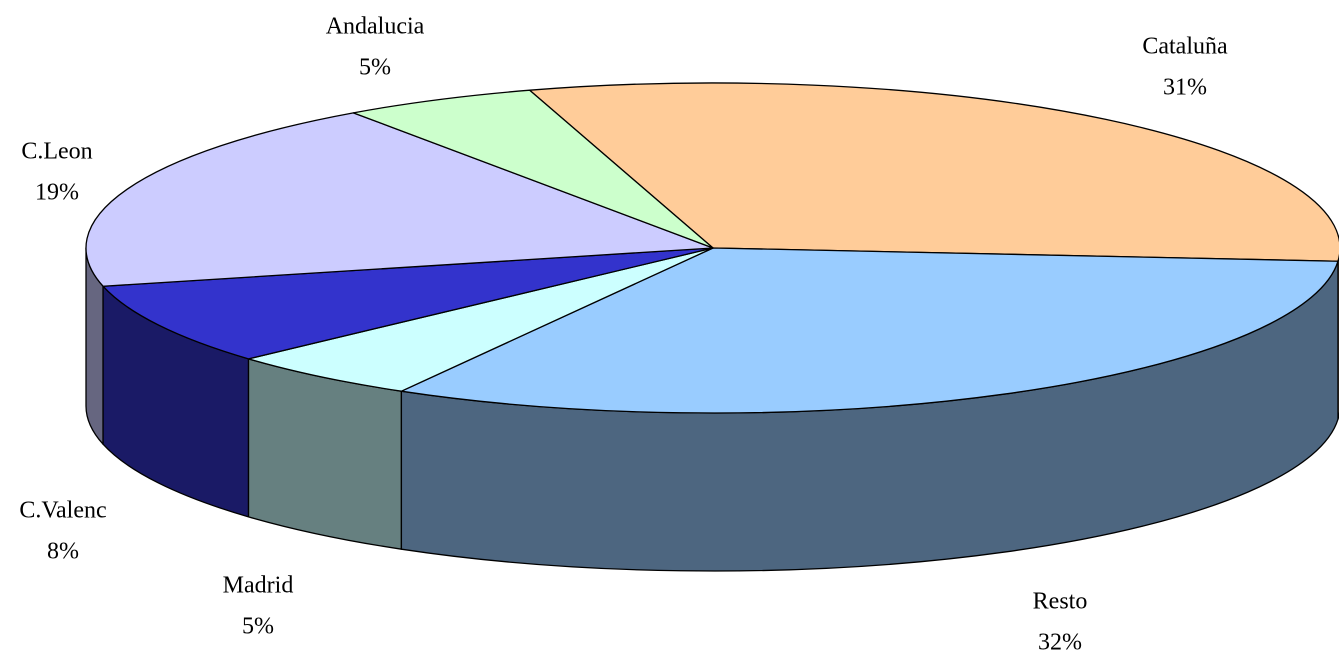 The width and height of the screenshot is (1339, 656). Describe the element at coordinates (1060, 602) in the screenshot. I see `slice-label: Resto` at that location.